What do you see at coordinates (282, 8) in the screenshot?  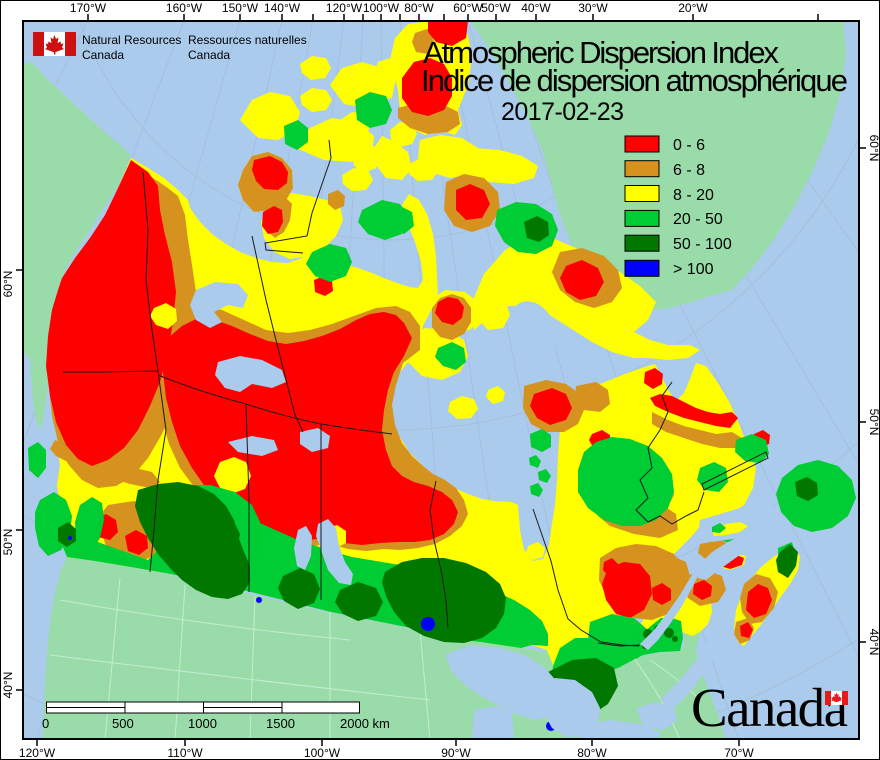 I see `svg-text: 140°W` at bounding box center [282, 8].